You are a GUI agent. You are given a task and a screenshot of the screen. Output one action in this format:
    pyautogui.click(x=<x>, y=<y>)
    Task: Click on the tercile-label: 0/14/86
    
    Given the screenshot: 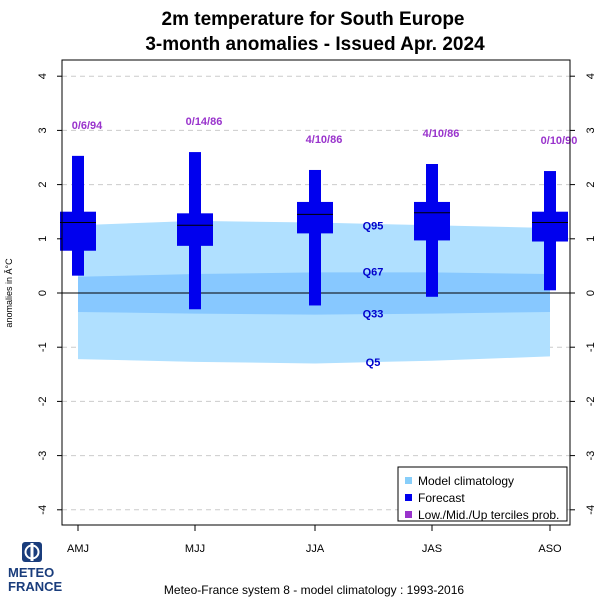 What is the action you would take?
    pyautogui.click(x=204, y=122)
    